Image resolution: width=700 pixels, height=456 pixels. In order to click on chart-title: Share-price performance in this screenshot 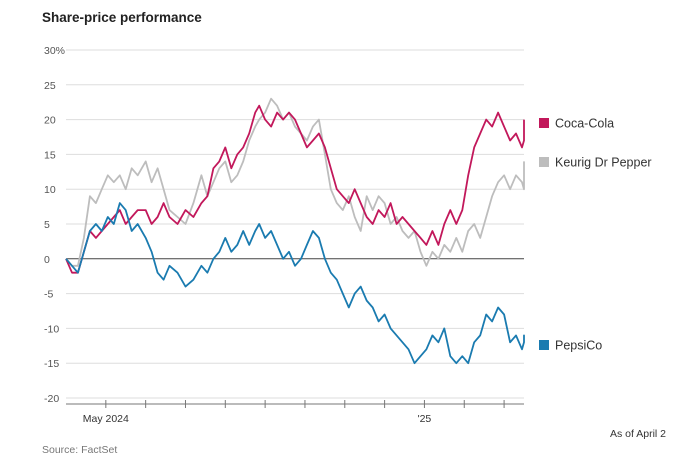, I will do `click(122, 17)`.